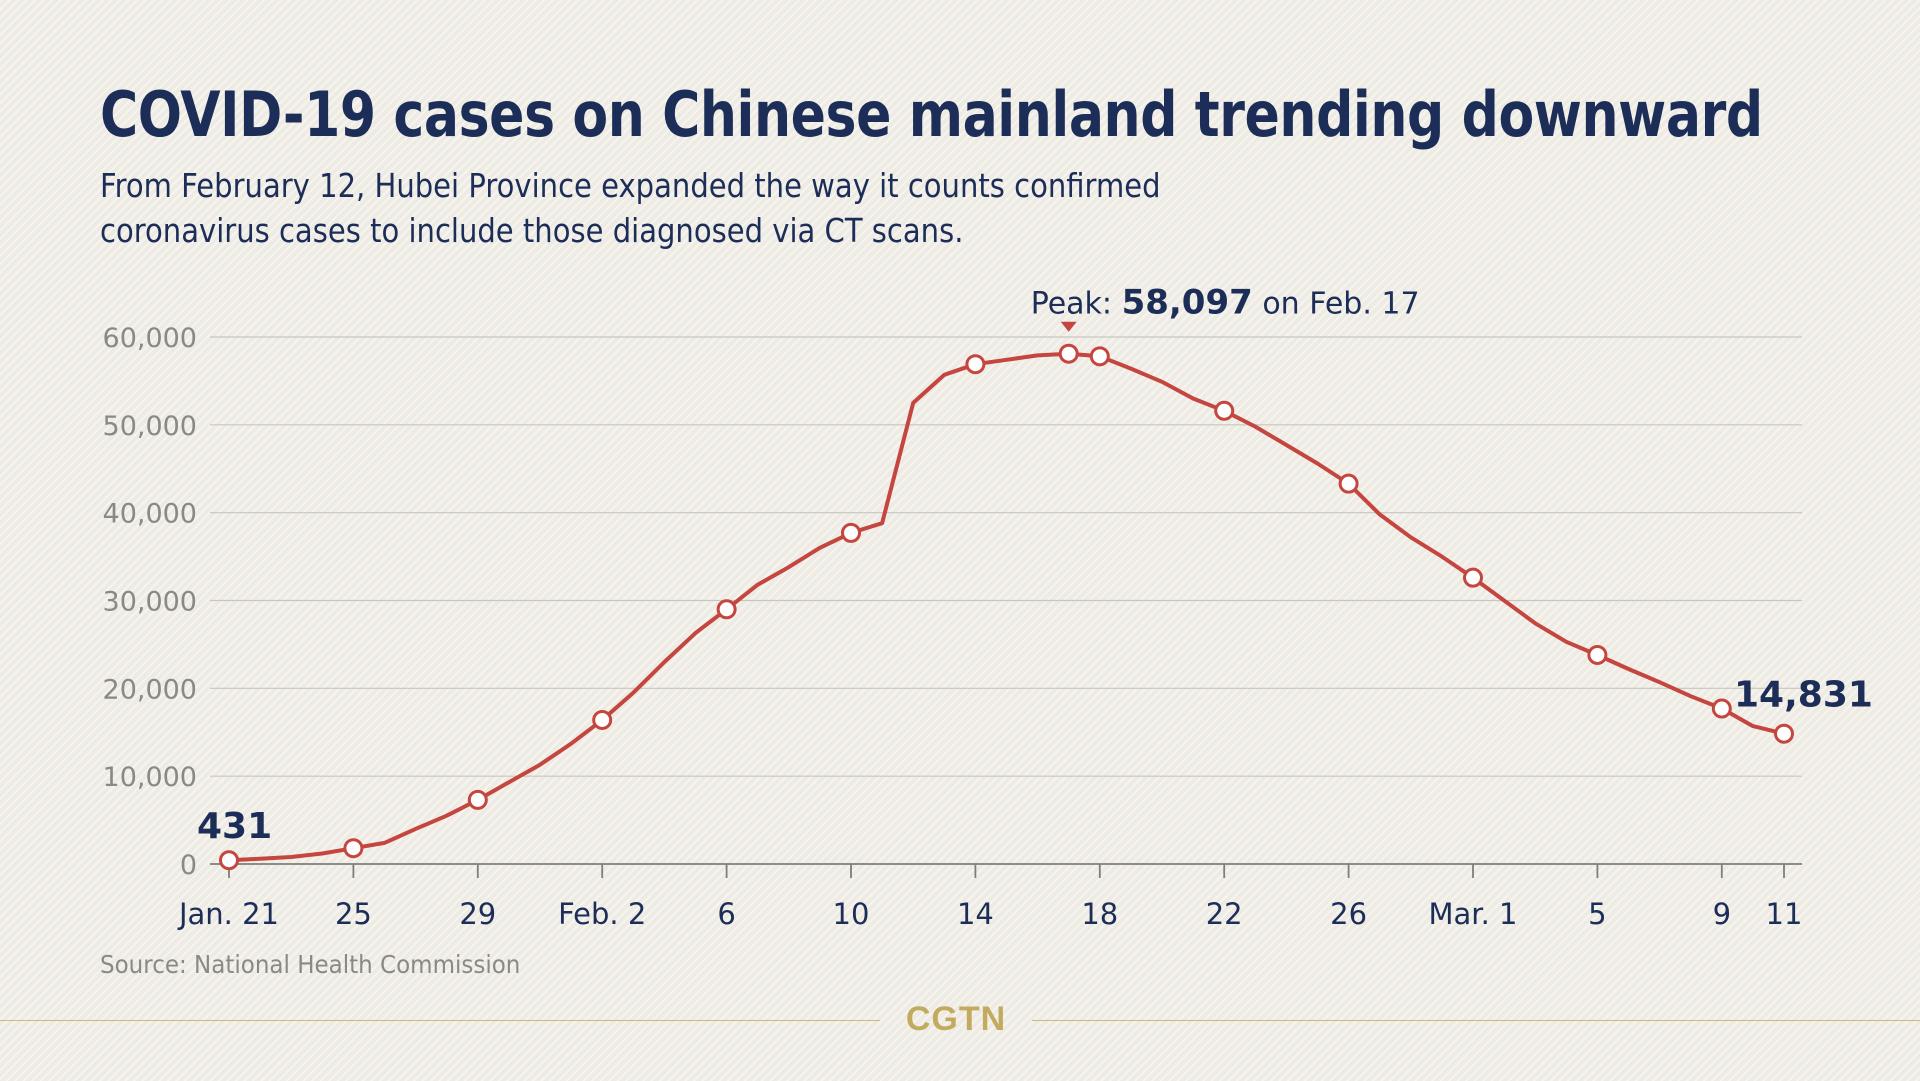 The width and height of the screenshot is (1920, 1081). I want to click on x-tick-label: 18, so click(1099, 914).